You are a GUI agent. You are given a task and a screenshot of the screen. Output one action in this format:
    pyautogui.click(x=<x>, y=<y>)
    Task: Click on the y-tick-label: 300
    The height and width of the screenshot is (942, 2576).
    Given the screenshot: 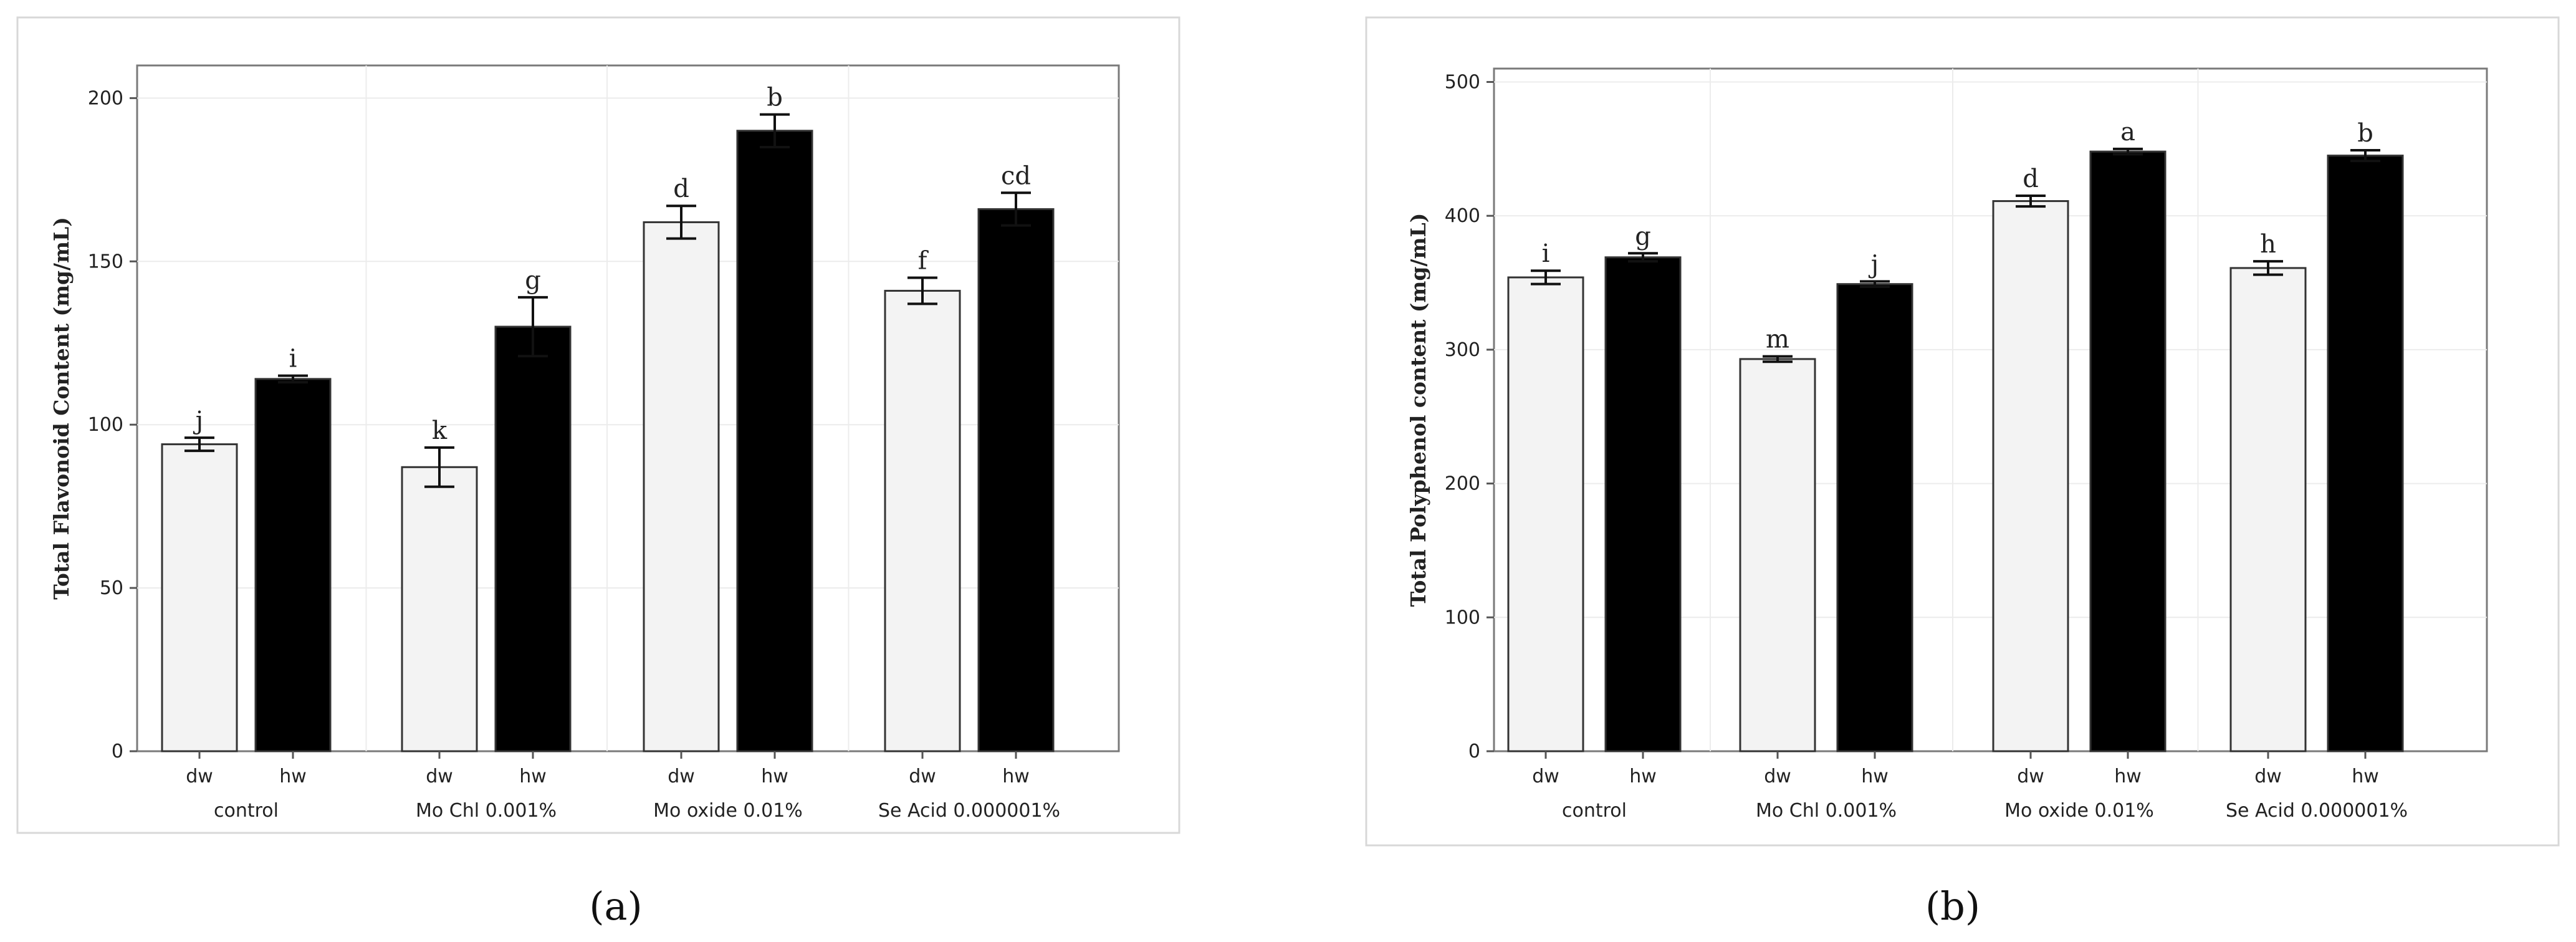 What is the action you would take?
    pyautogui.click(x=1463, y=350)
    